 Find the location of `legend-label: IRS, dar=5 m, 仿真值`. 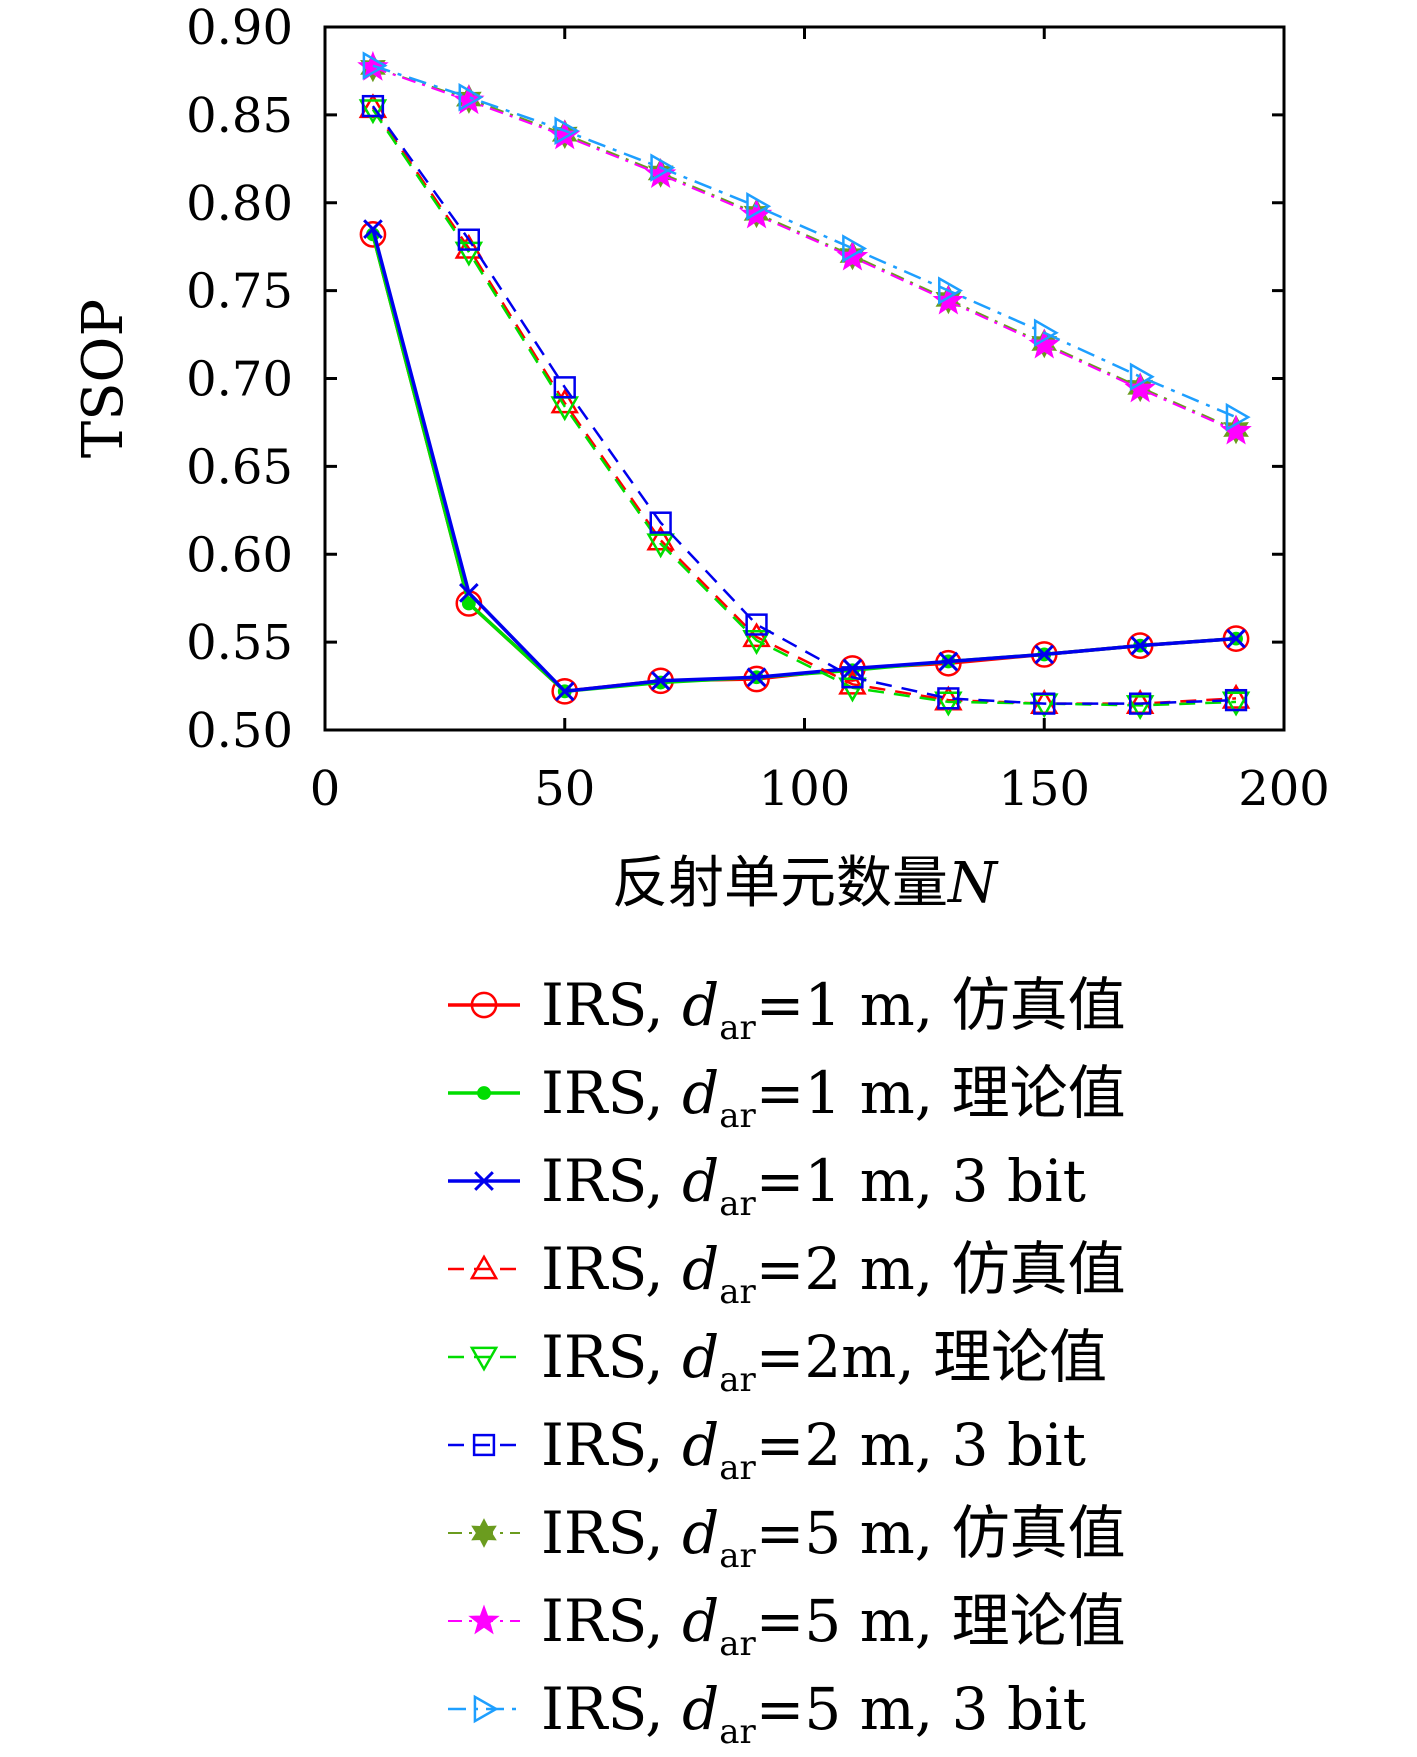

legend-label: IRS, dar=5 m, 仿真值 is located at coordinates (833, 1537).